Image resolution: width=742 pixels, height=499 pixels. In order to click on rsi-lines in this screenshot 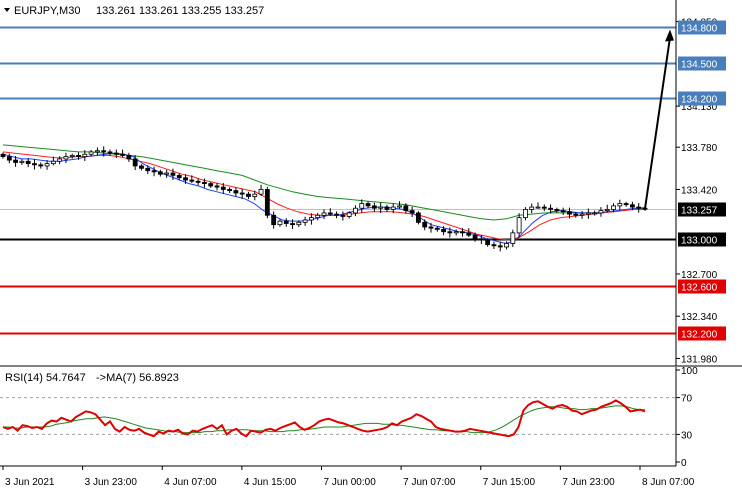, I will do `click(324, 418)`.